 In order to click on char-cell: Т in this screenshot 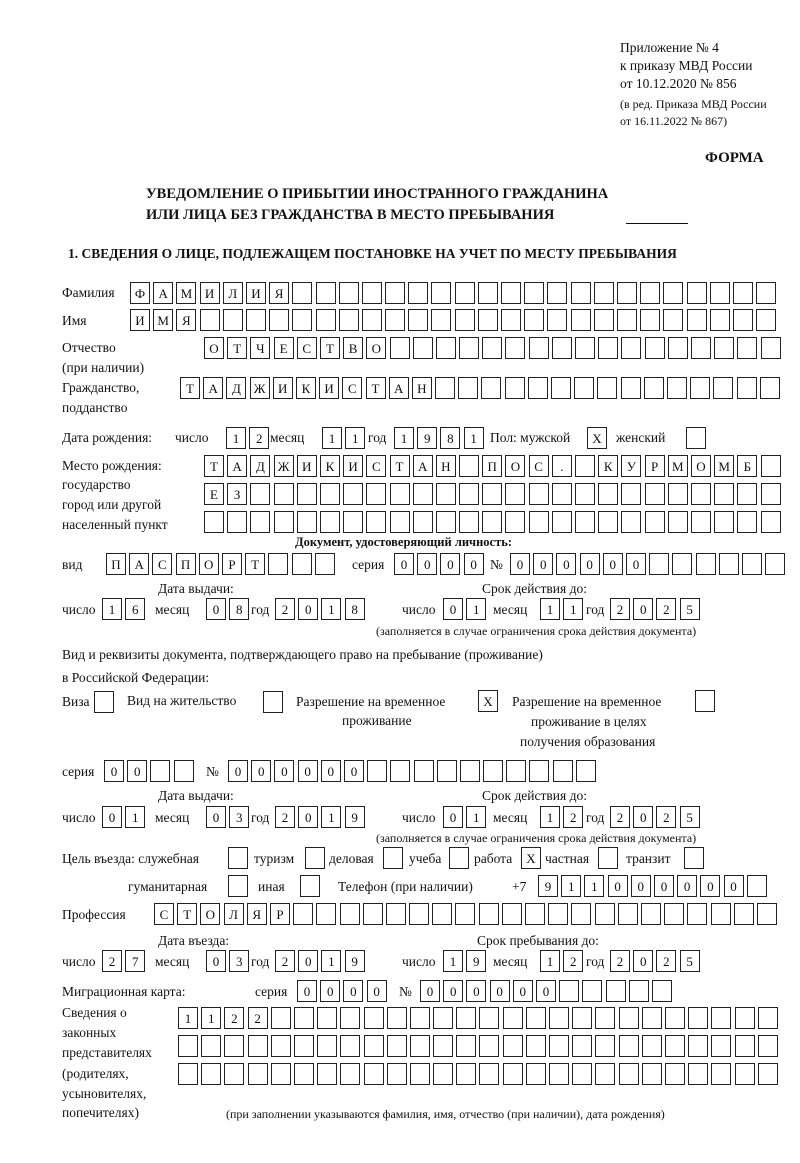, I will do `click(190, 388)`.